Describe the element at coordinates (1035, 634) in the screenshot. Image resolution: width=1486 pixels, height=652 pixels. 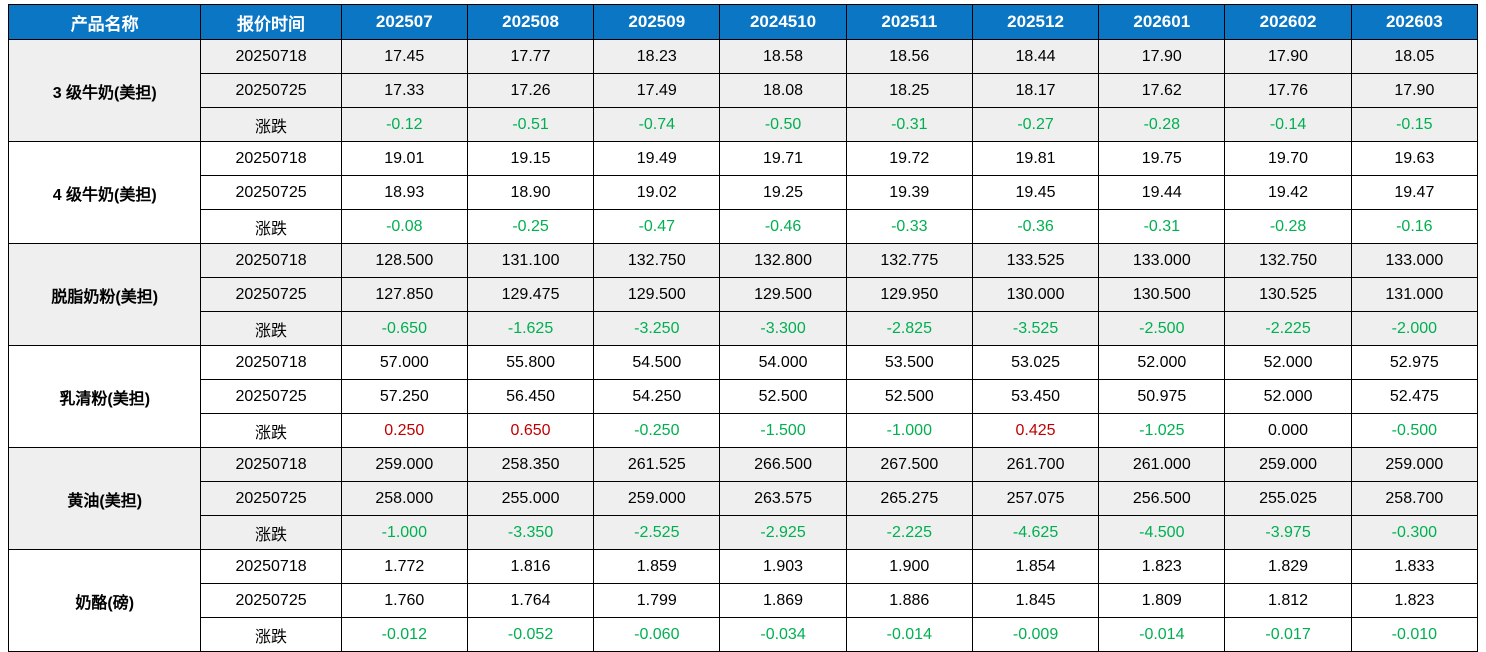
I see `change-value-cell: -0.009` at that location.